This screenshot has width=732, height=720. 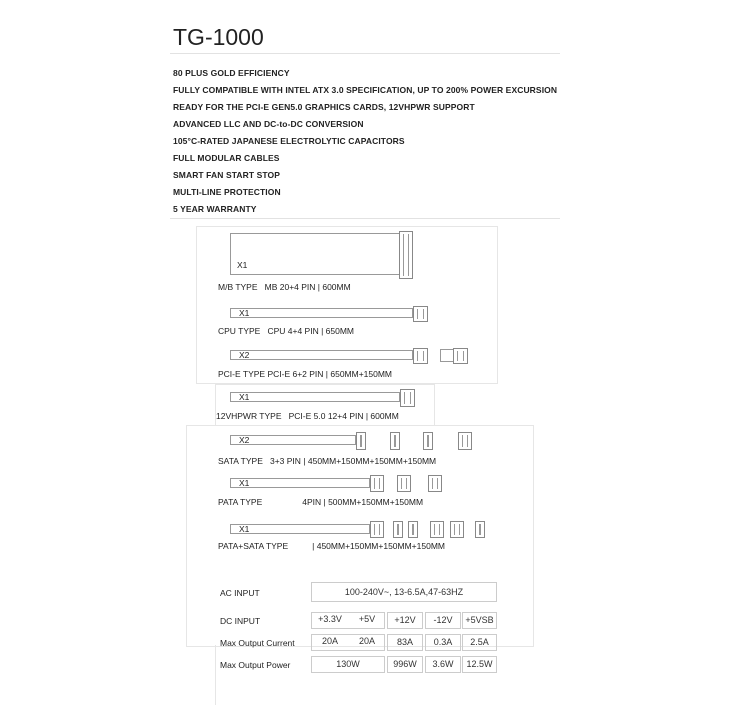 I want to click on cable-label: M/B TYPE MB 20+4 PIN | 600MM, so click(x=284, y=287).